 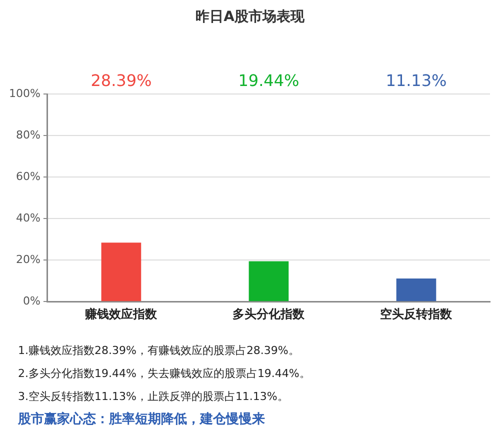 I want to click on x-tick-label: 赚钱效应指数, so click(x=121, y=313).